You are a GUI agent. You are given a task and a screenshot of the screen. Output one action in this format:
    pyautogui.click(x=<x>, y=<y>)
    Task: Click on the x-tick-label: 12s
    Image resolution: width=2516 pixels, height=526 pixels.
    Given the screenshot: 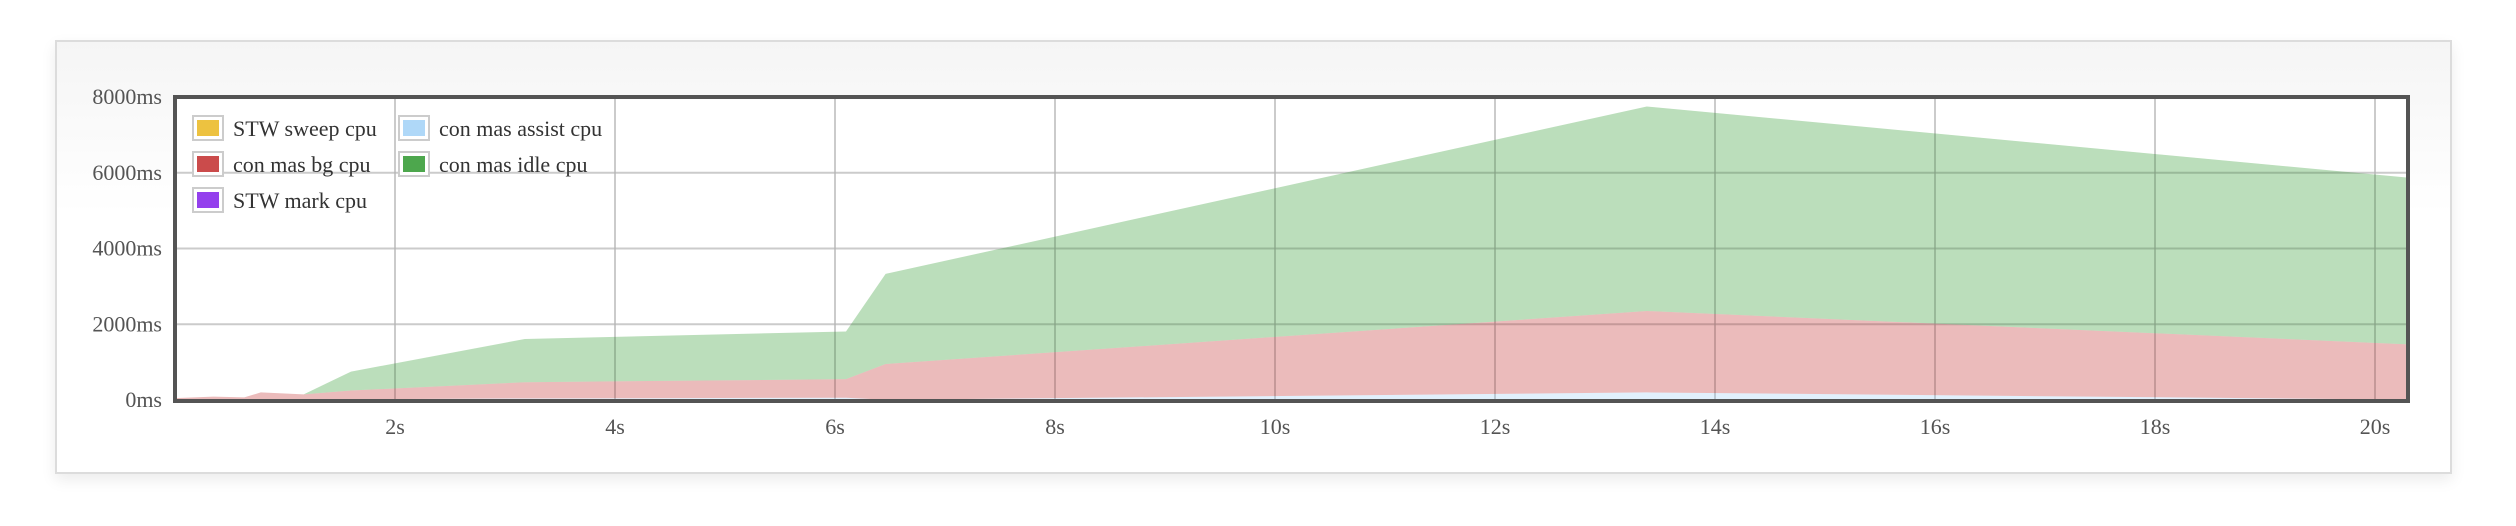 What is the action you would take?
    pyautogui.click(x=1495, y=426)
    